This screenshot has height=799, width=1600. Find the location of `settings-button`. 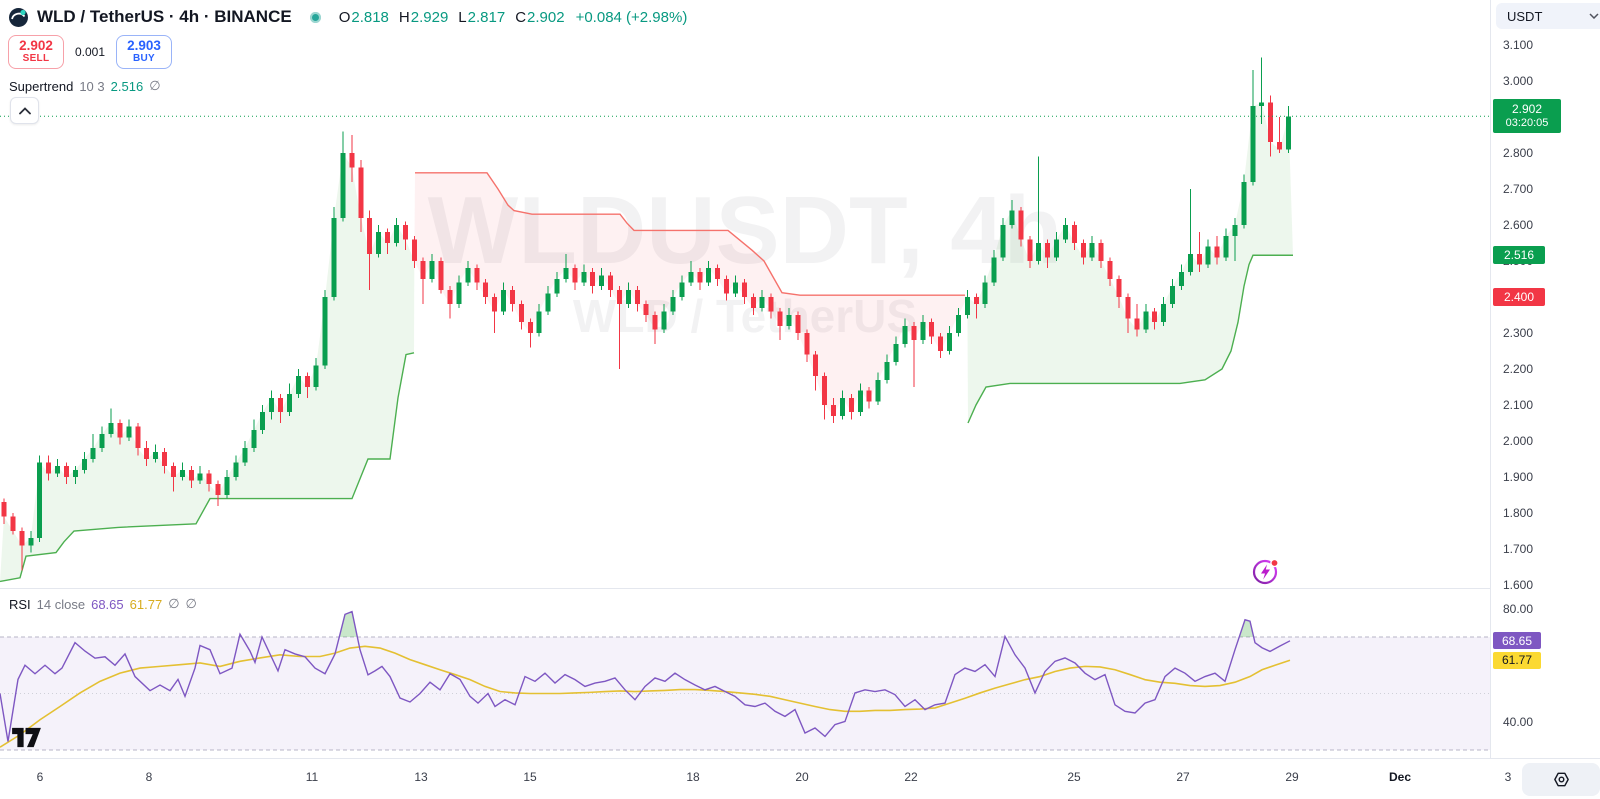

settings-button is located at coordinates (1561, 779).